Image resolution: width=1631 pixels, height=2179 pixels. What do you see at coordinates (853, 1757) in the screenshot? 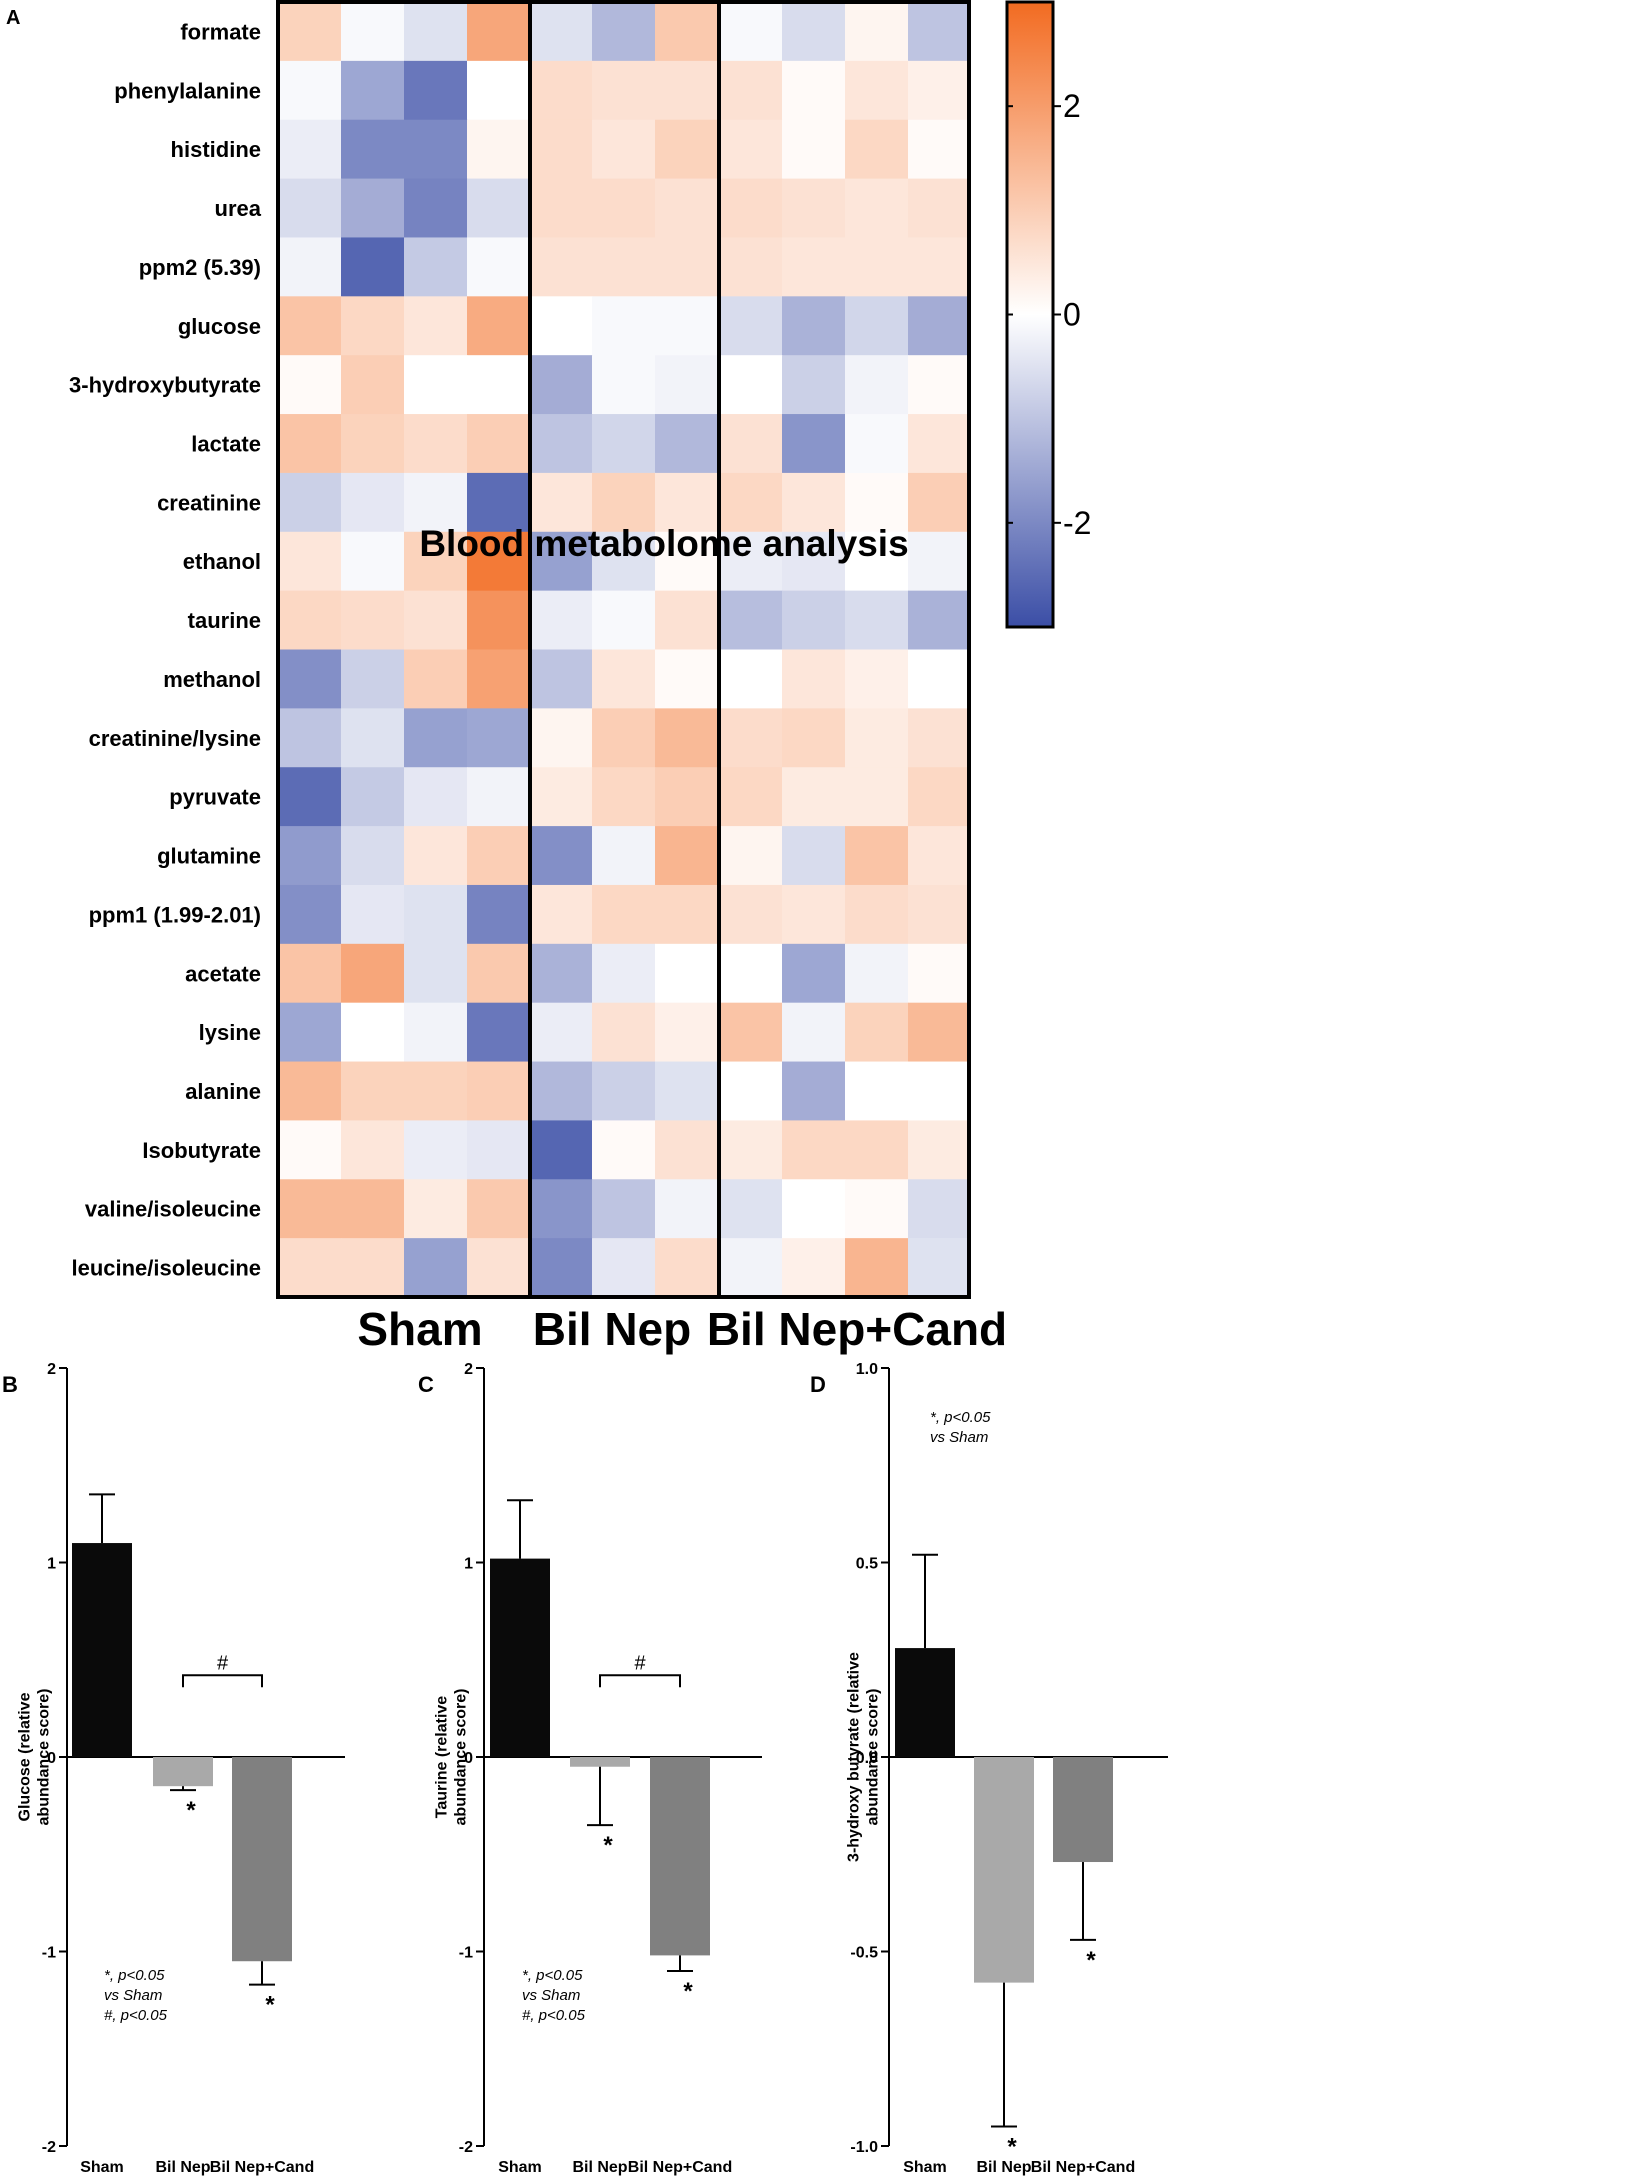
I see `y-axis-label-line1: 3-hydroxy butyrate (relative` at bounding box center [853, 1757].